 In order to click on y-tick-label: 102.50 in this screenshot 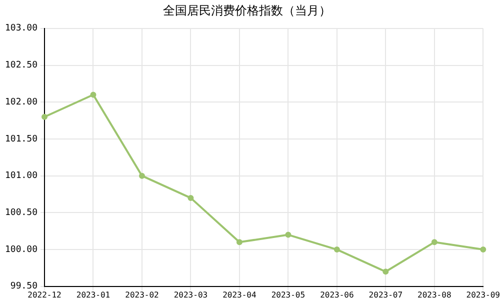, I will do `click(21, 65)`.